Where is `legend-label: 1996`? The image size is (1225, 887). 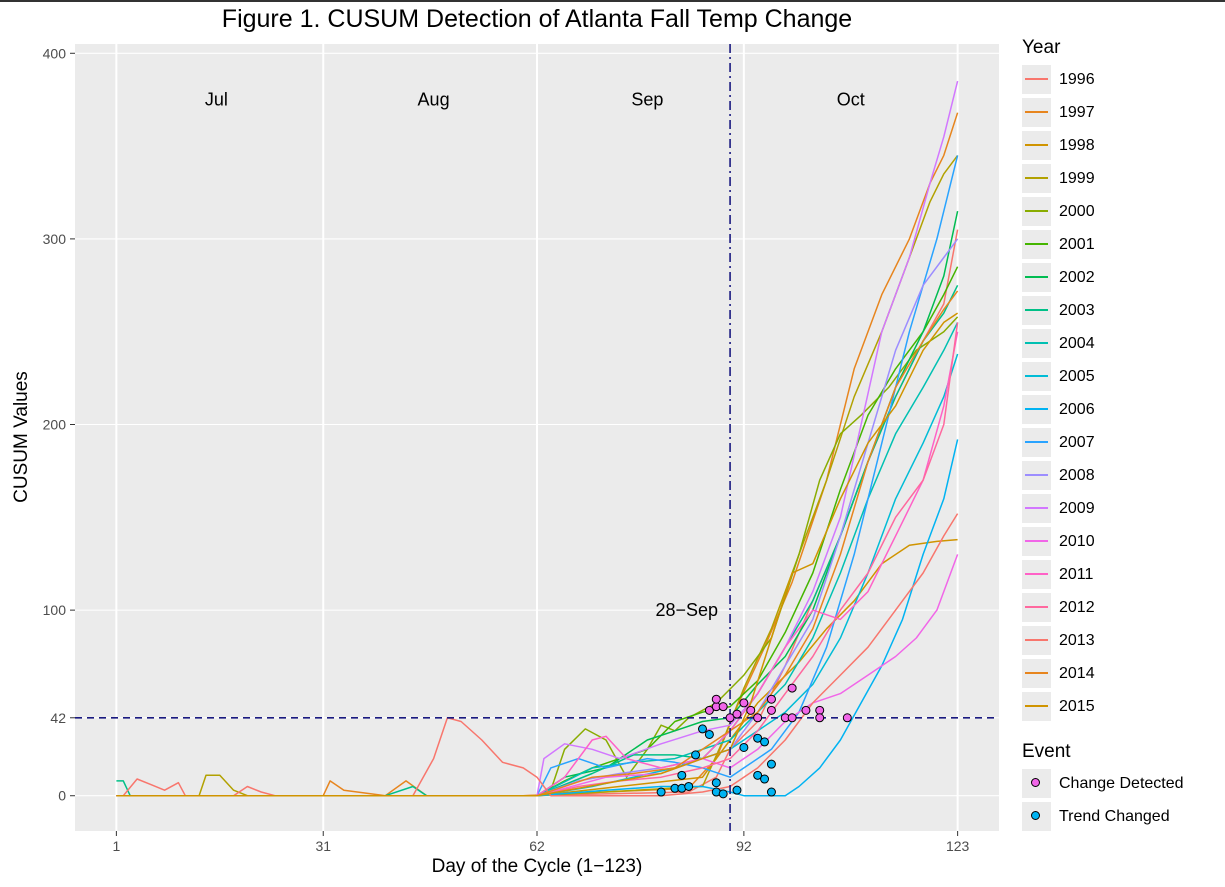 legend-label: 1996 is located at coordinates (1077, 79).